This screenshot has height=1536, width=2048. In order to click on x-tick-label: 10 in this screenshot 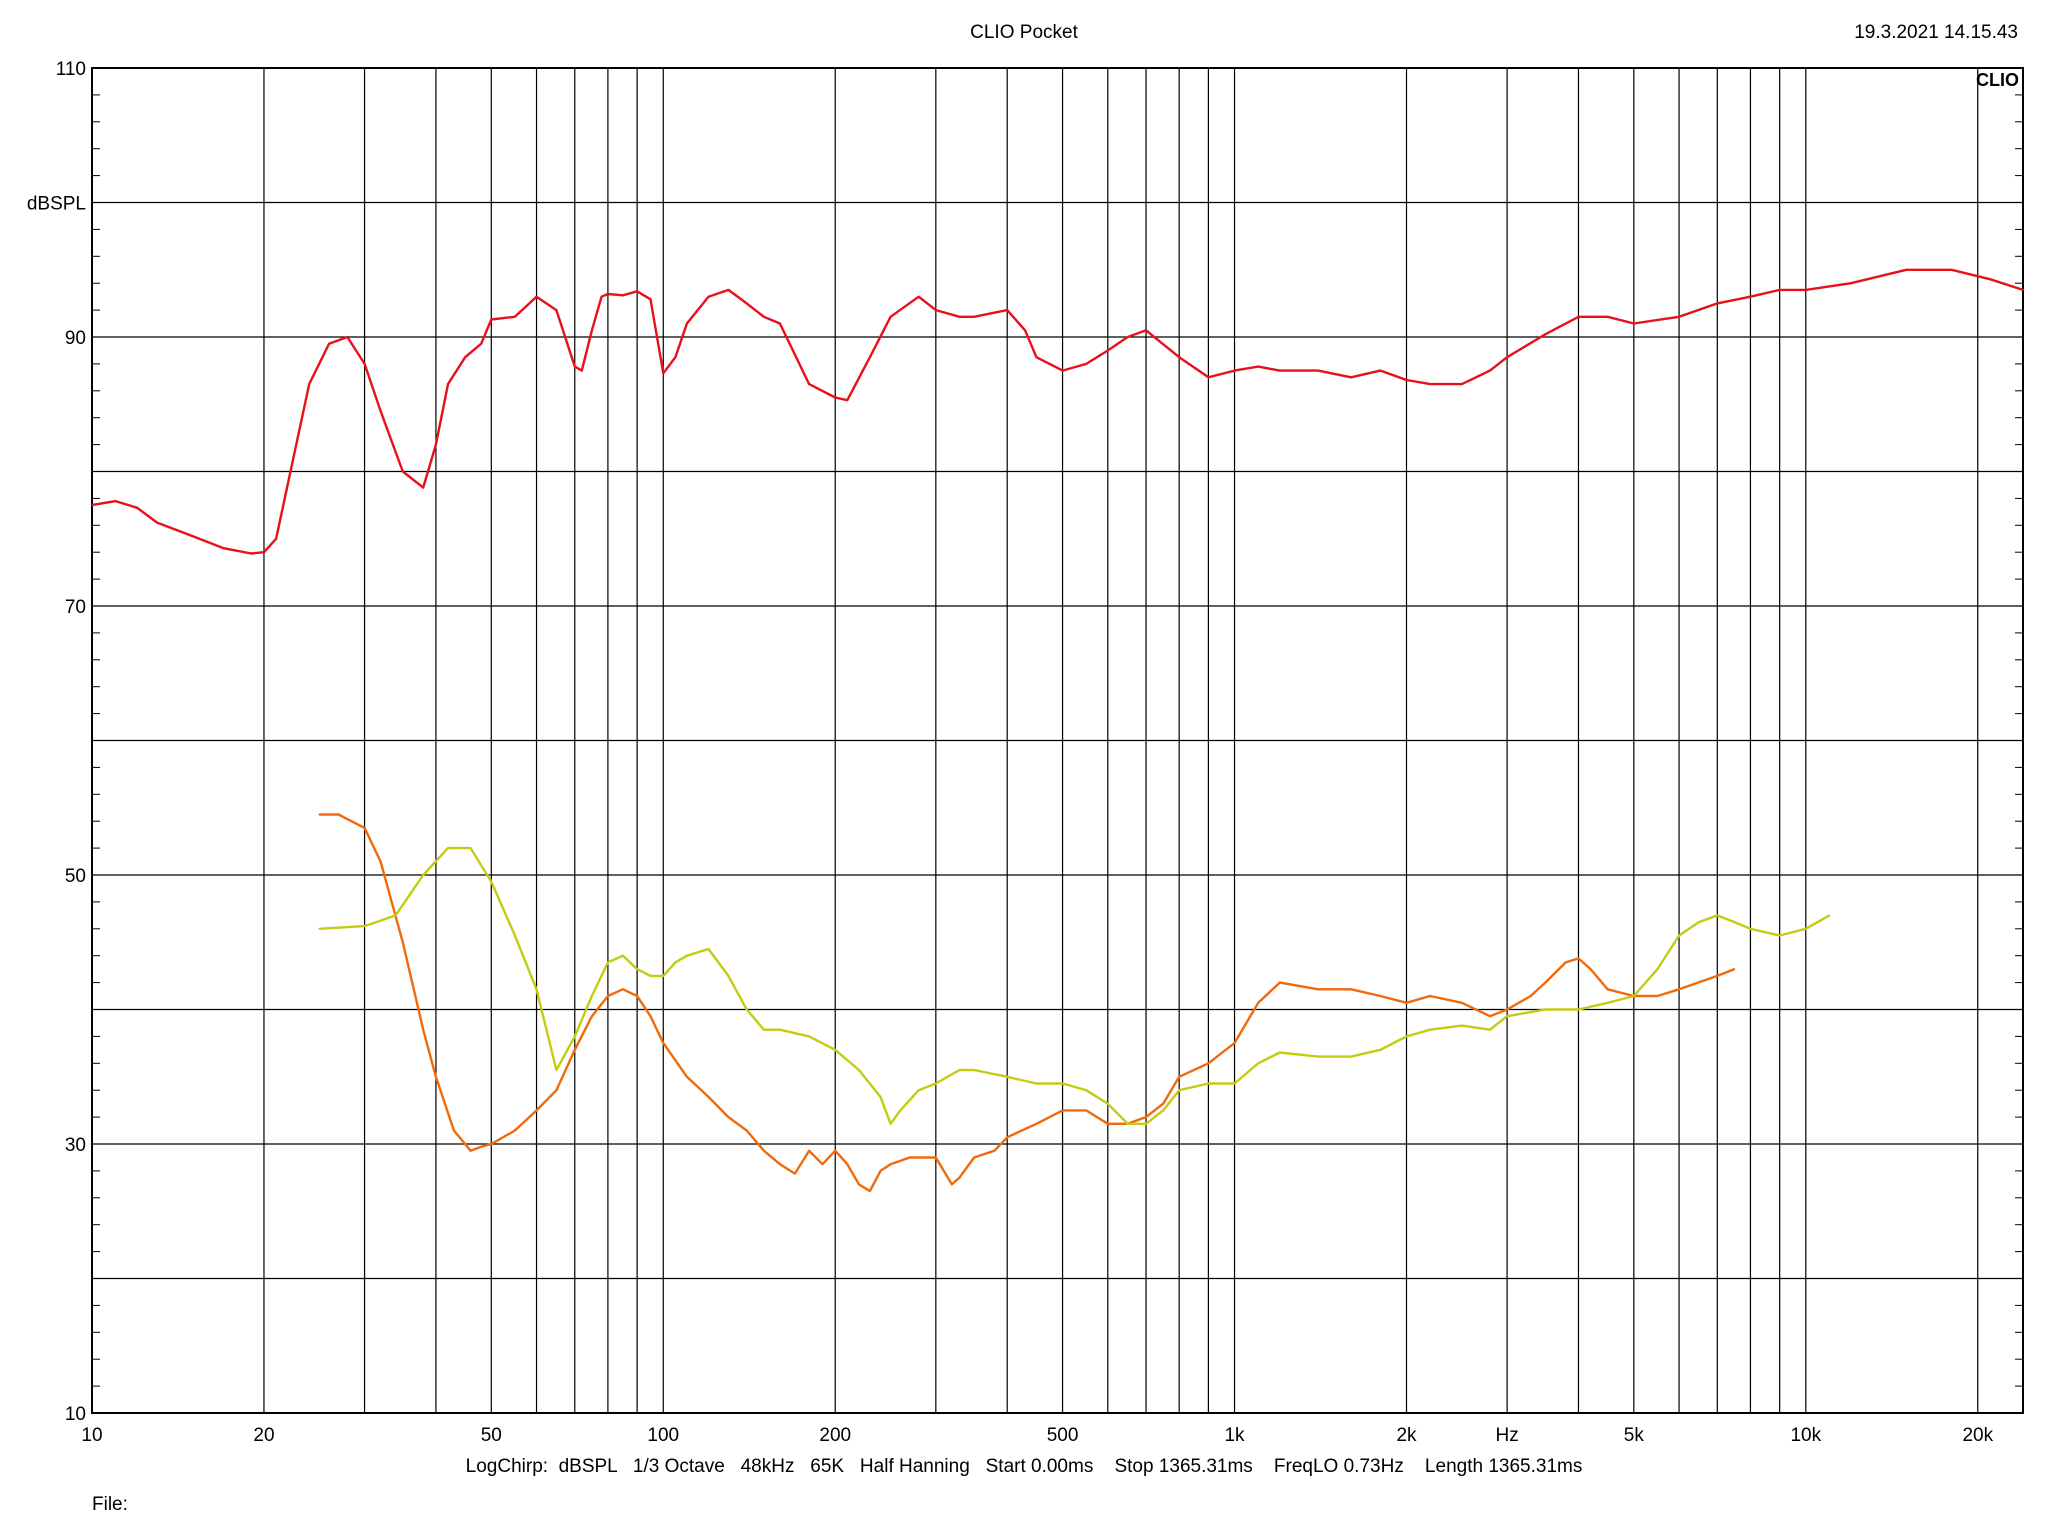, I will do `click(91, 1435)`.